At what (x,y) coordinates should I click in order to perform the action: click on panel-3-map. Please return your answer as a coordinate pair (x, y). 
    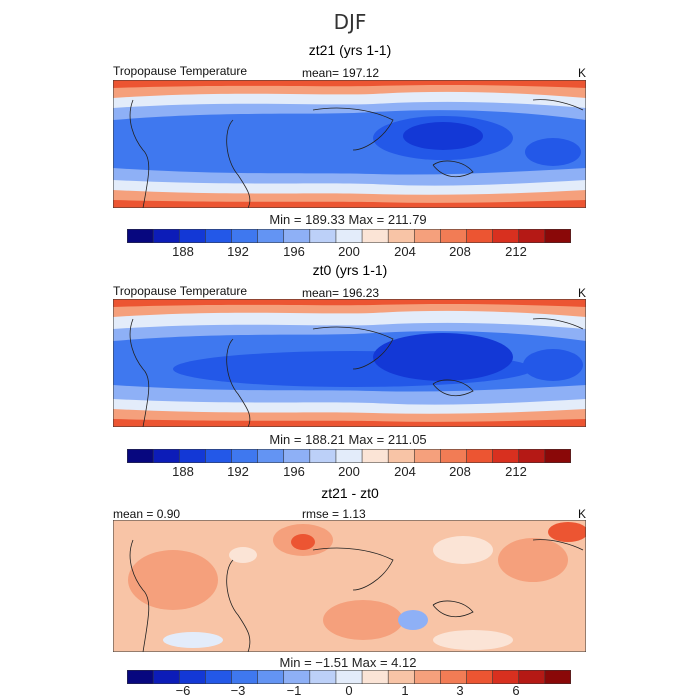
    Looking at the image, I should click on (349, 586).